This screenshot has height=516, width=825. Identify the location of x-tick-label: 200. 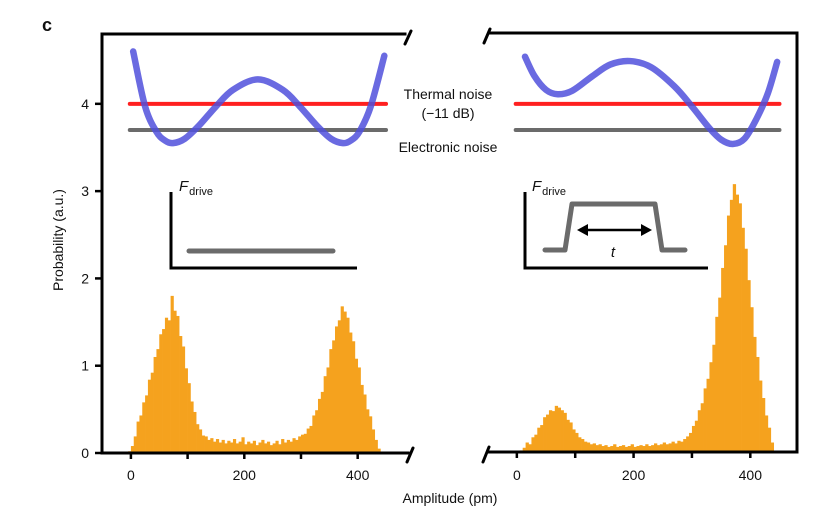
(245, 475).